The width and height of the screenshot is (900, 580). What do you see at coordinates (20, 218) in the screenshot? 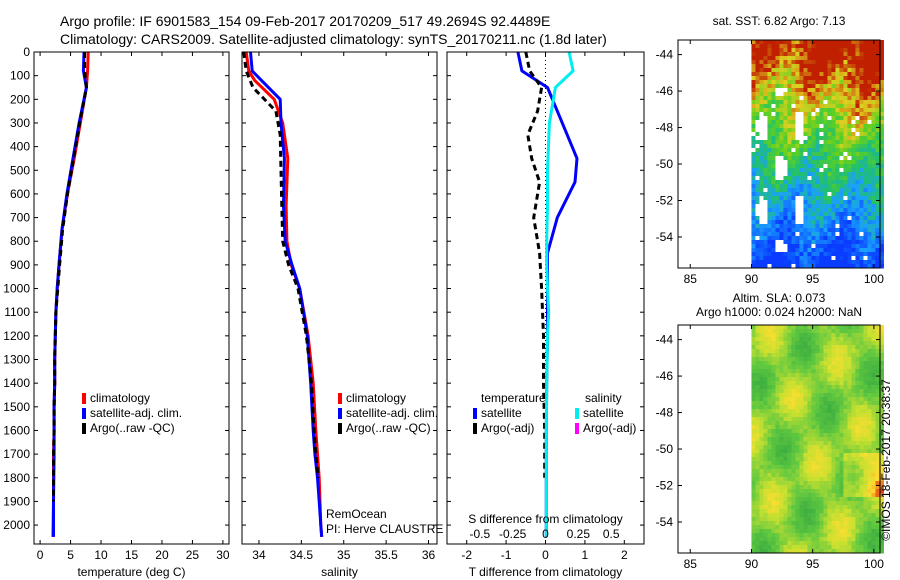
I see `y-tick-label: 700` at bounding box center [20, 218].